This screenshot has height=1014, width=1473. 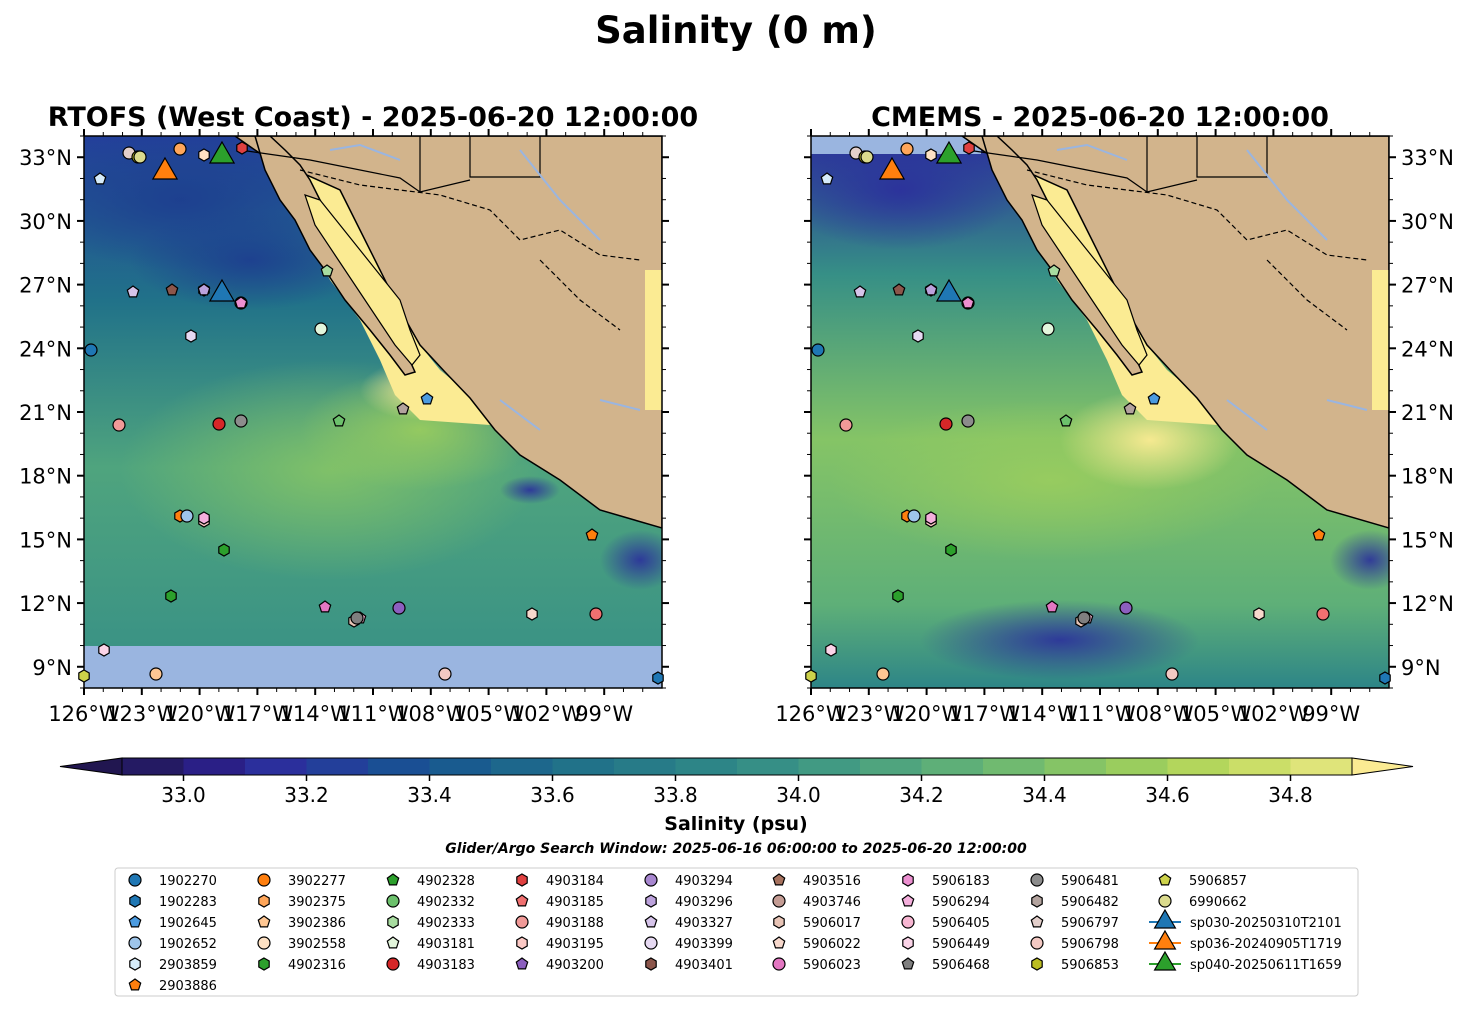 I want to click on figure-title: Salinity (0 m), so click(x=736, y=30).